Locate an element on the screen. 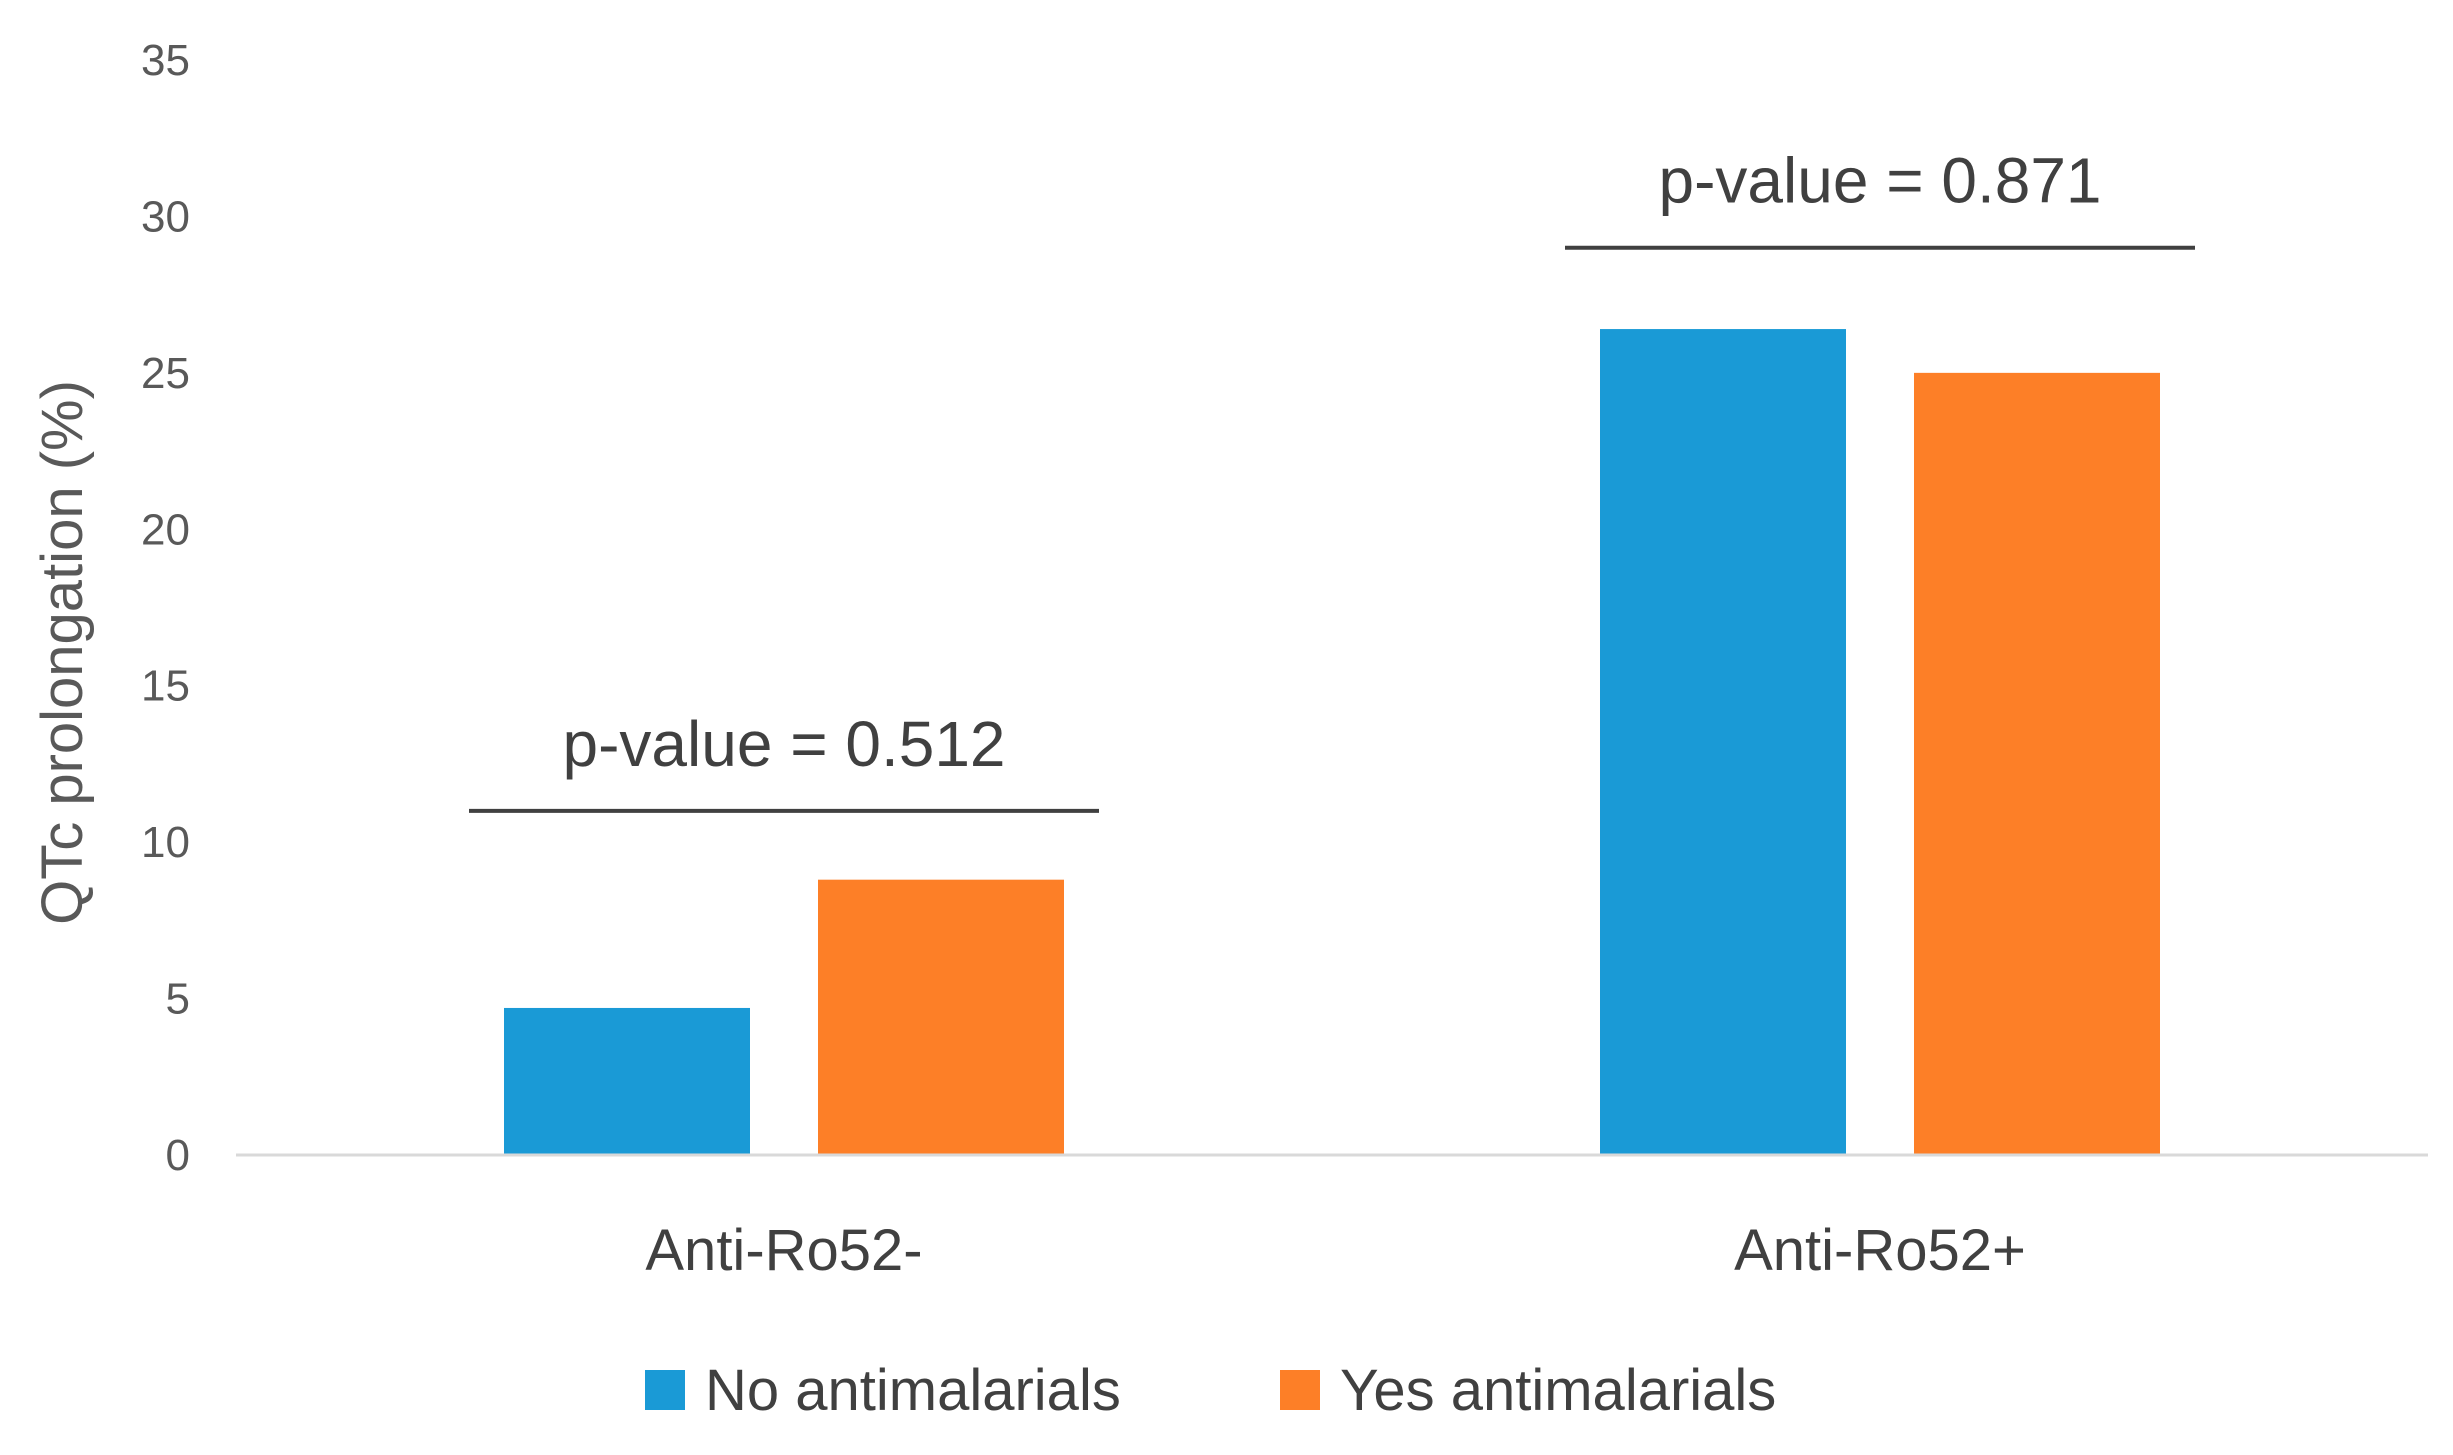 This screenshot has height=1455, width=2453. bar-yes-antimalarials-ro52-positive is located at coordinates (2037, 763).